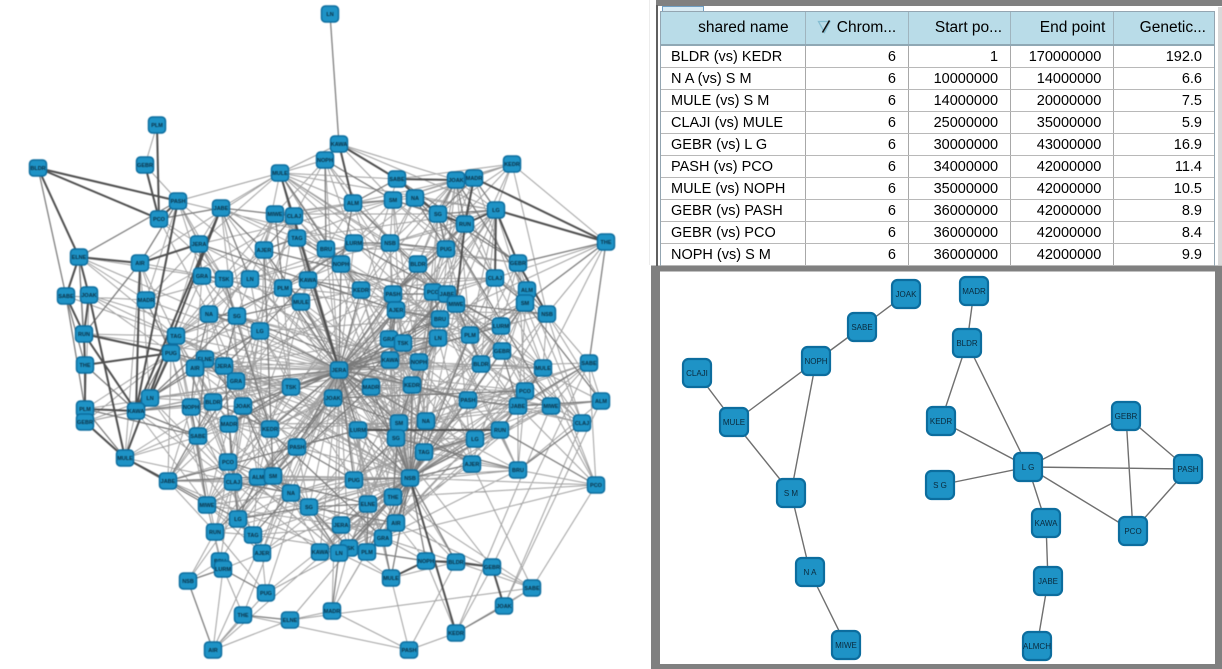 The height and width of the screenshot is (669, 1222). Describe the element at coordinates (205, 360) in the screenshot. I see `svg-text: ELNE` at that location.